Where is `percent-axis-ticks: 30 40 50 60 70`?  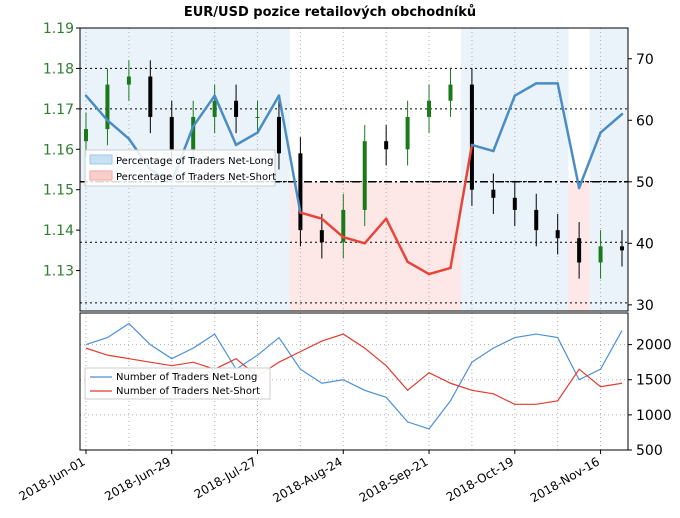
percent-axis-ticks: 30 40 50 60 70 is located at coordinates (641, 183).